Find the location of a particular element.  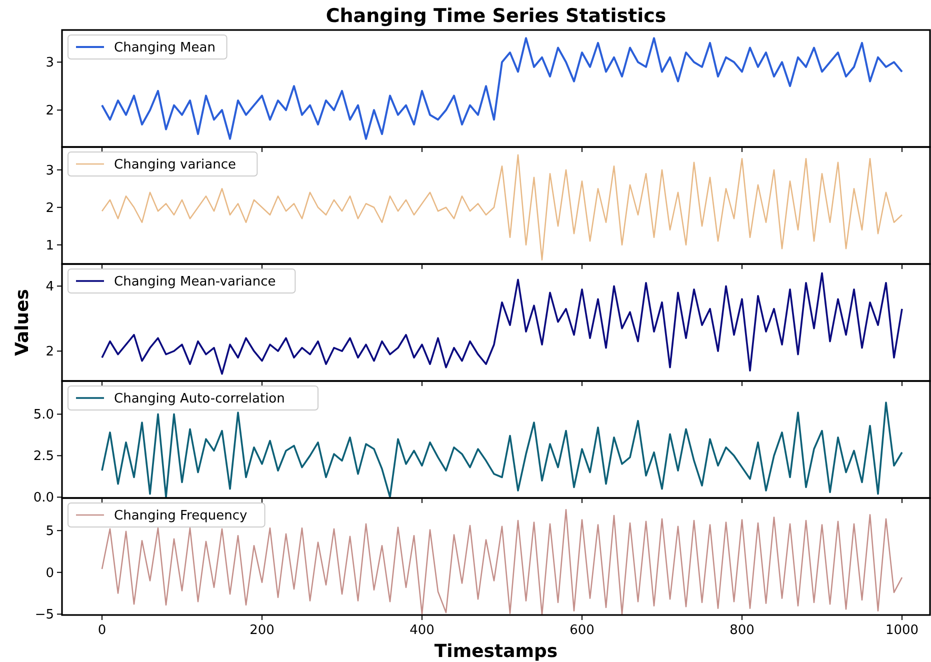

x-tick-label: 1000 is located at coordinates (902, 630).